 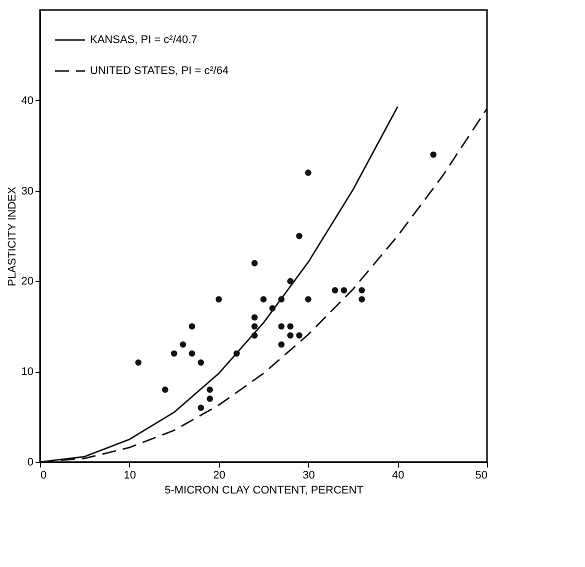 I want to click on y-tick-label: 10, so click(x=27, y=372).